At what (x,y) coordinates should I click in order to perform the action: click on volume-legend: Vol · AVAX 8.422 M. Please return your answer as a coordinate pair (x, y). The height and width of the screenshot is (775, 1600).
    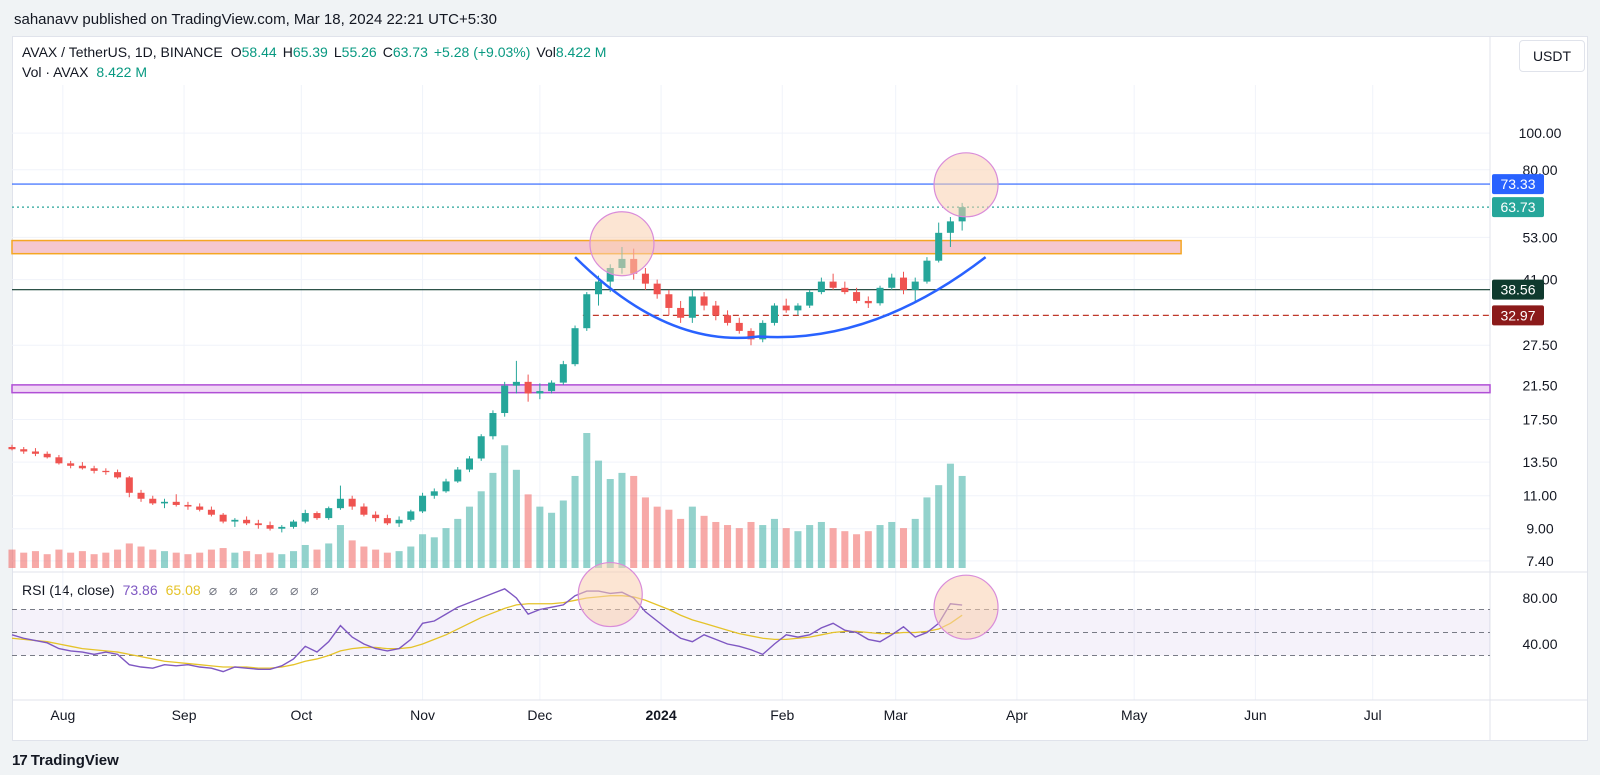
    Looking at the image, I should click on (87, 72).